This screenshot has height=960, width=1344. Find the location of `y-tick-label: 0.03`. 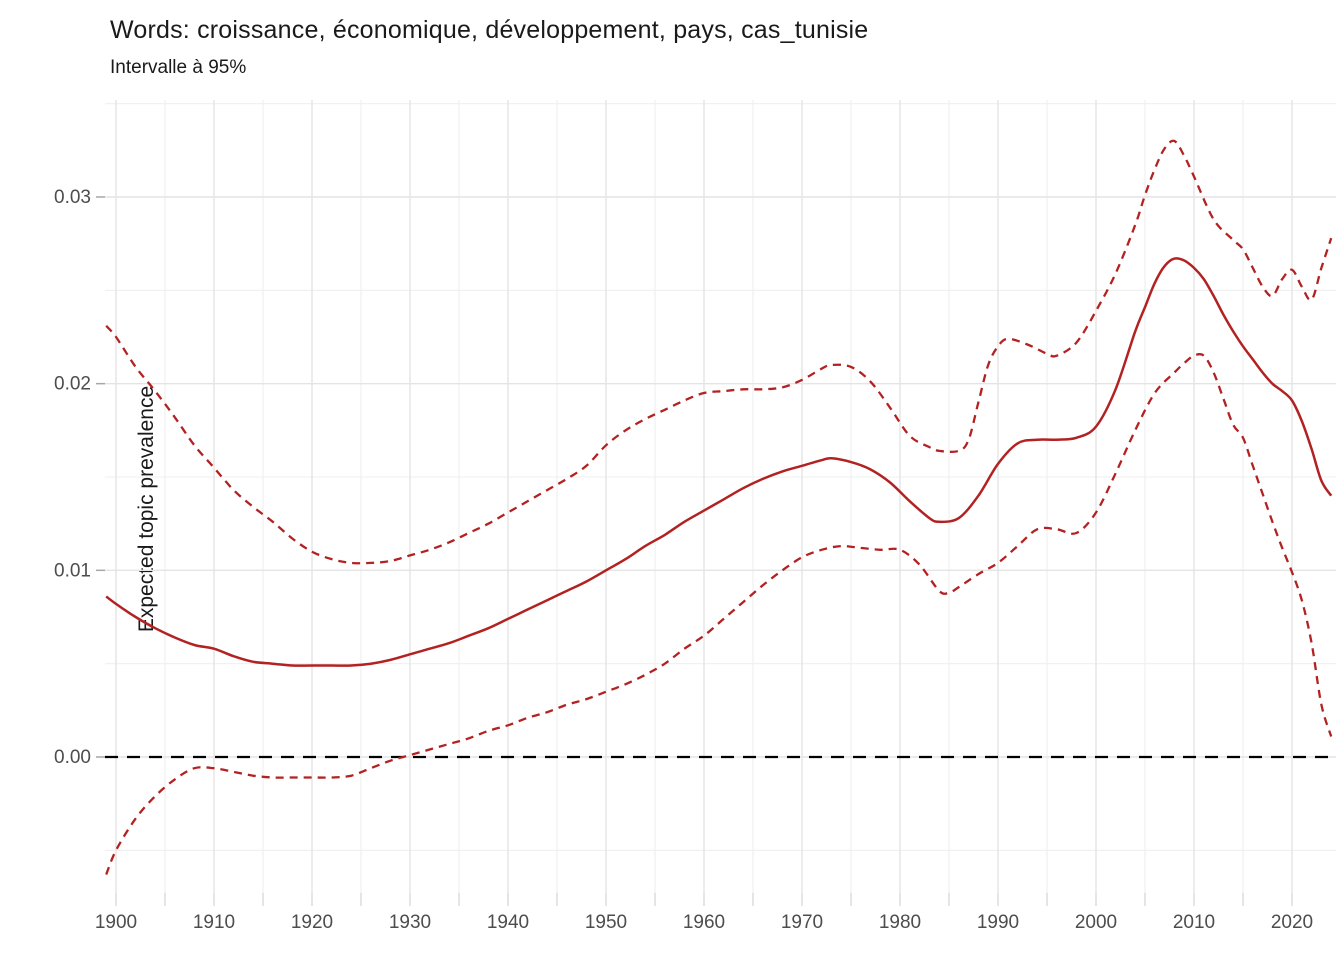

y-tick-label: 0.03 is located at coordinates (72, 197).